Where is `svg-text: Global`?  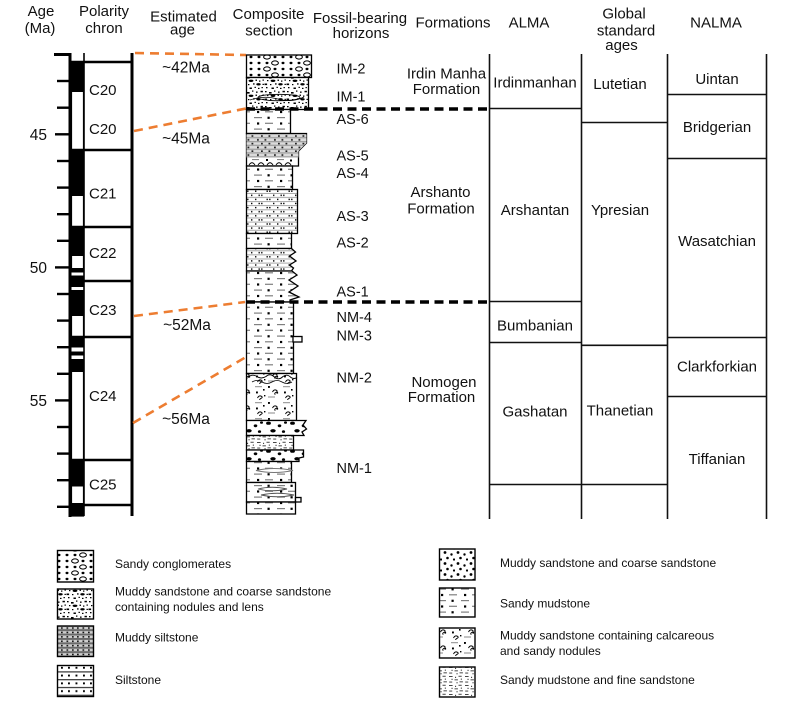
svg-text: Global is located at coordinates (623, 14).